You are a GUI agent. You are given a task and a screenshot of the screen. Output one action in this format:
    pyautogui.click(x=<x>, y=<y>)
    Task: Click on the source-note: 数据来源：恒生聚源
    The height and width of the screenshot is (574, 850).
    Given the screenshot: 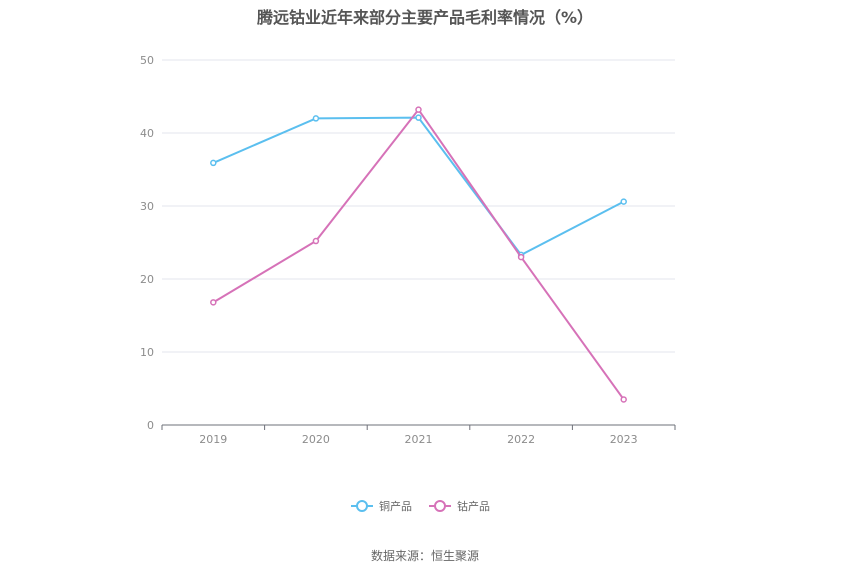 What is the action you would take?
    pyautogui.click(x=424, y=556)
    